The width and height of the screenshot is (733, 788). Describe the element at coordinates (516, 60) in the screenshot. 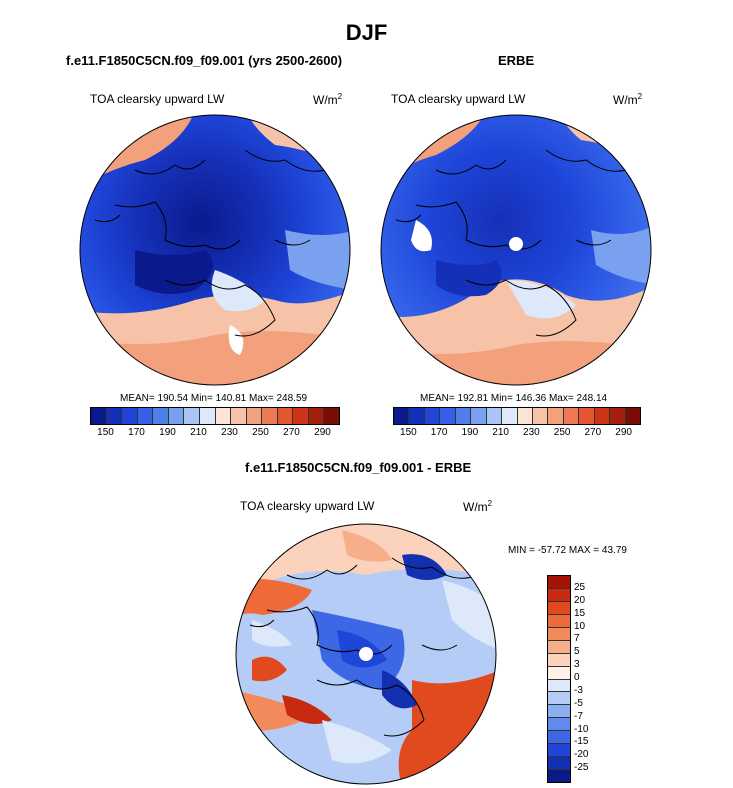

I see `right-panel-case-title: ERBE` at that location.